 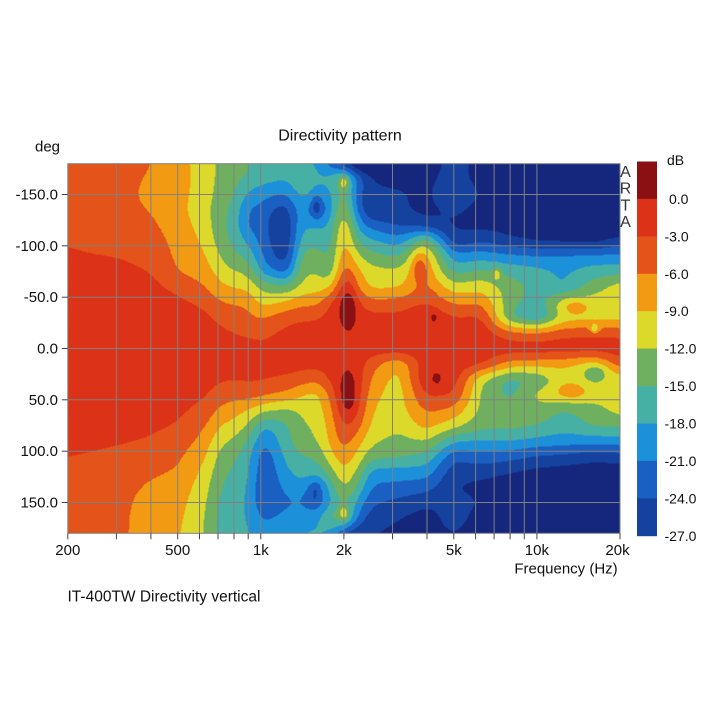 I want to click on svg-text: -24.0, so click(x=681, y=498).